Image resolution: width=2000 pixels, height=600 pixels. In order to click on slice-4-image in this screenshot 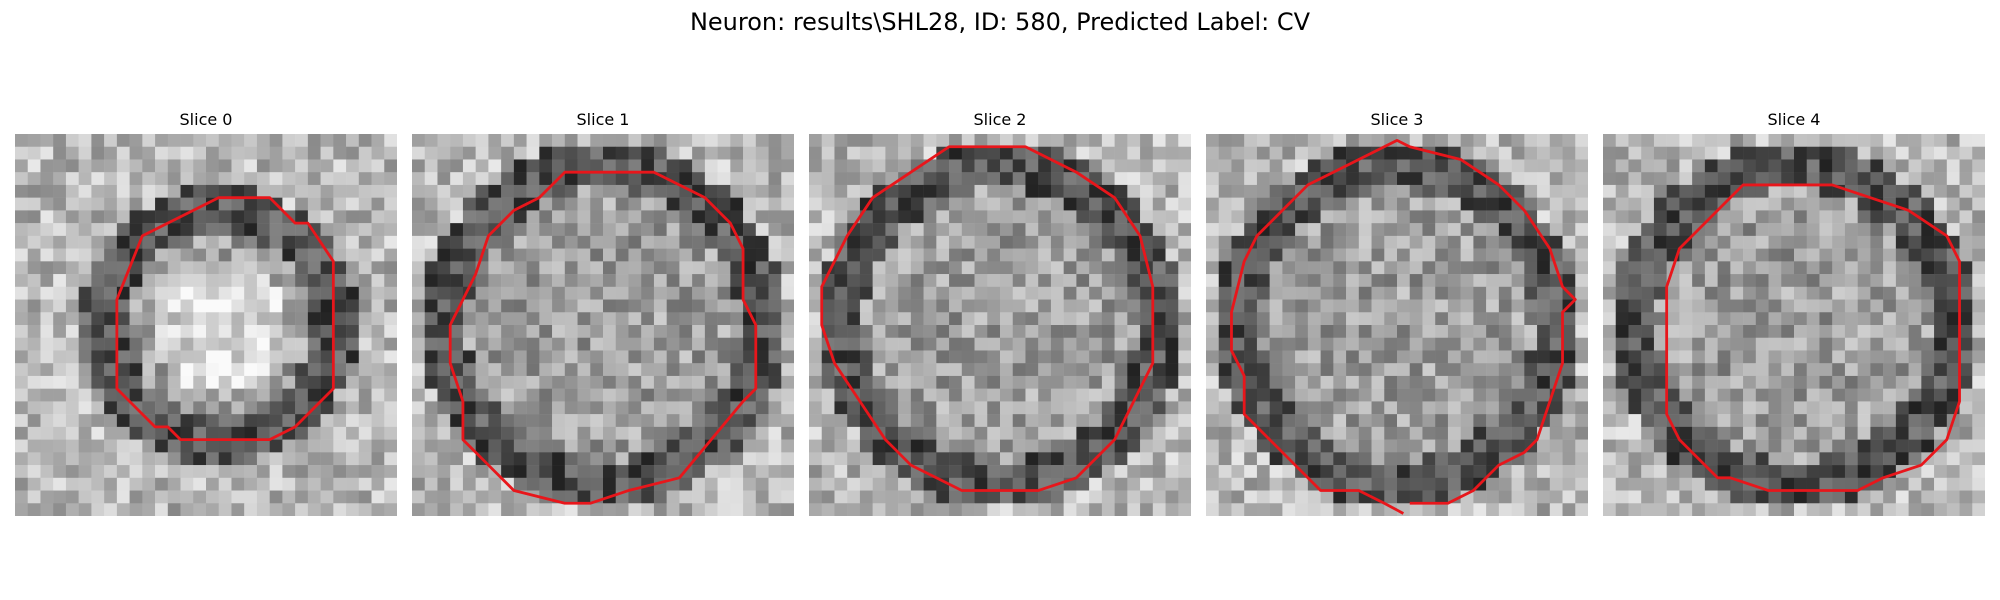, I will do `click(1794, 325)`.